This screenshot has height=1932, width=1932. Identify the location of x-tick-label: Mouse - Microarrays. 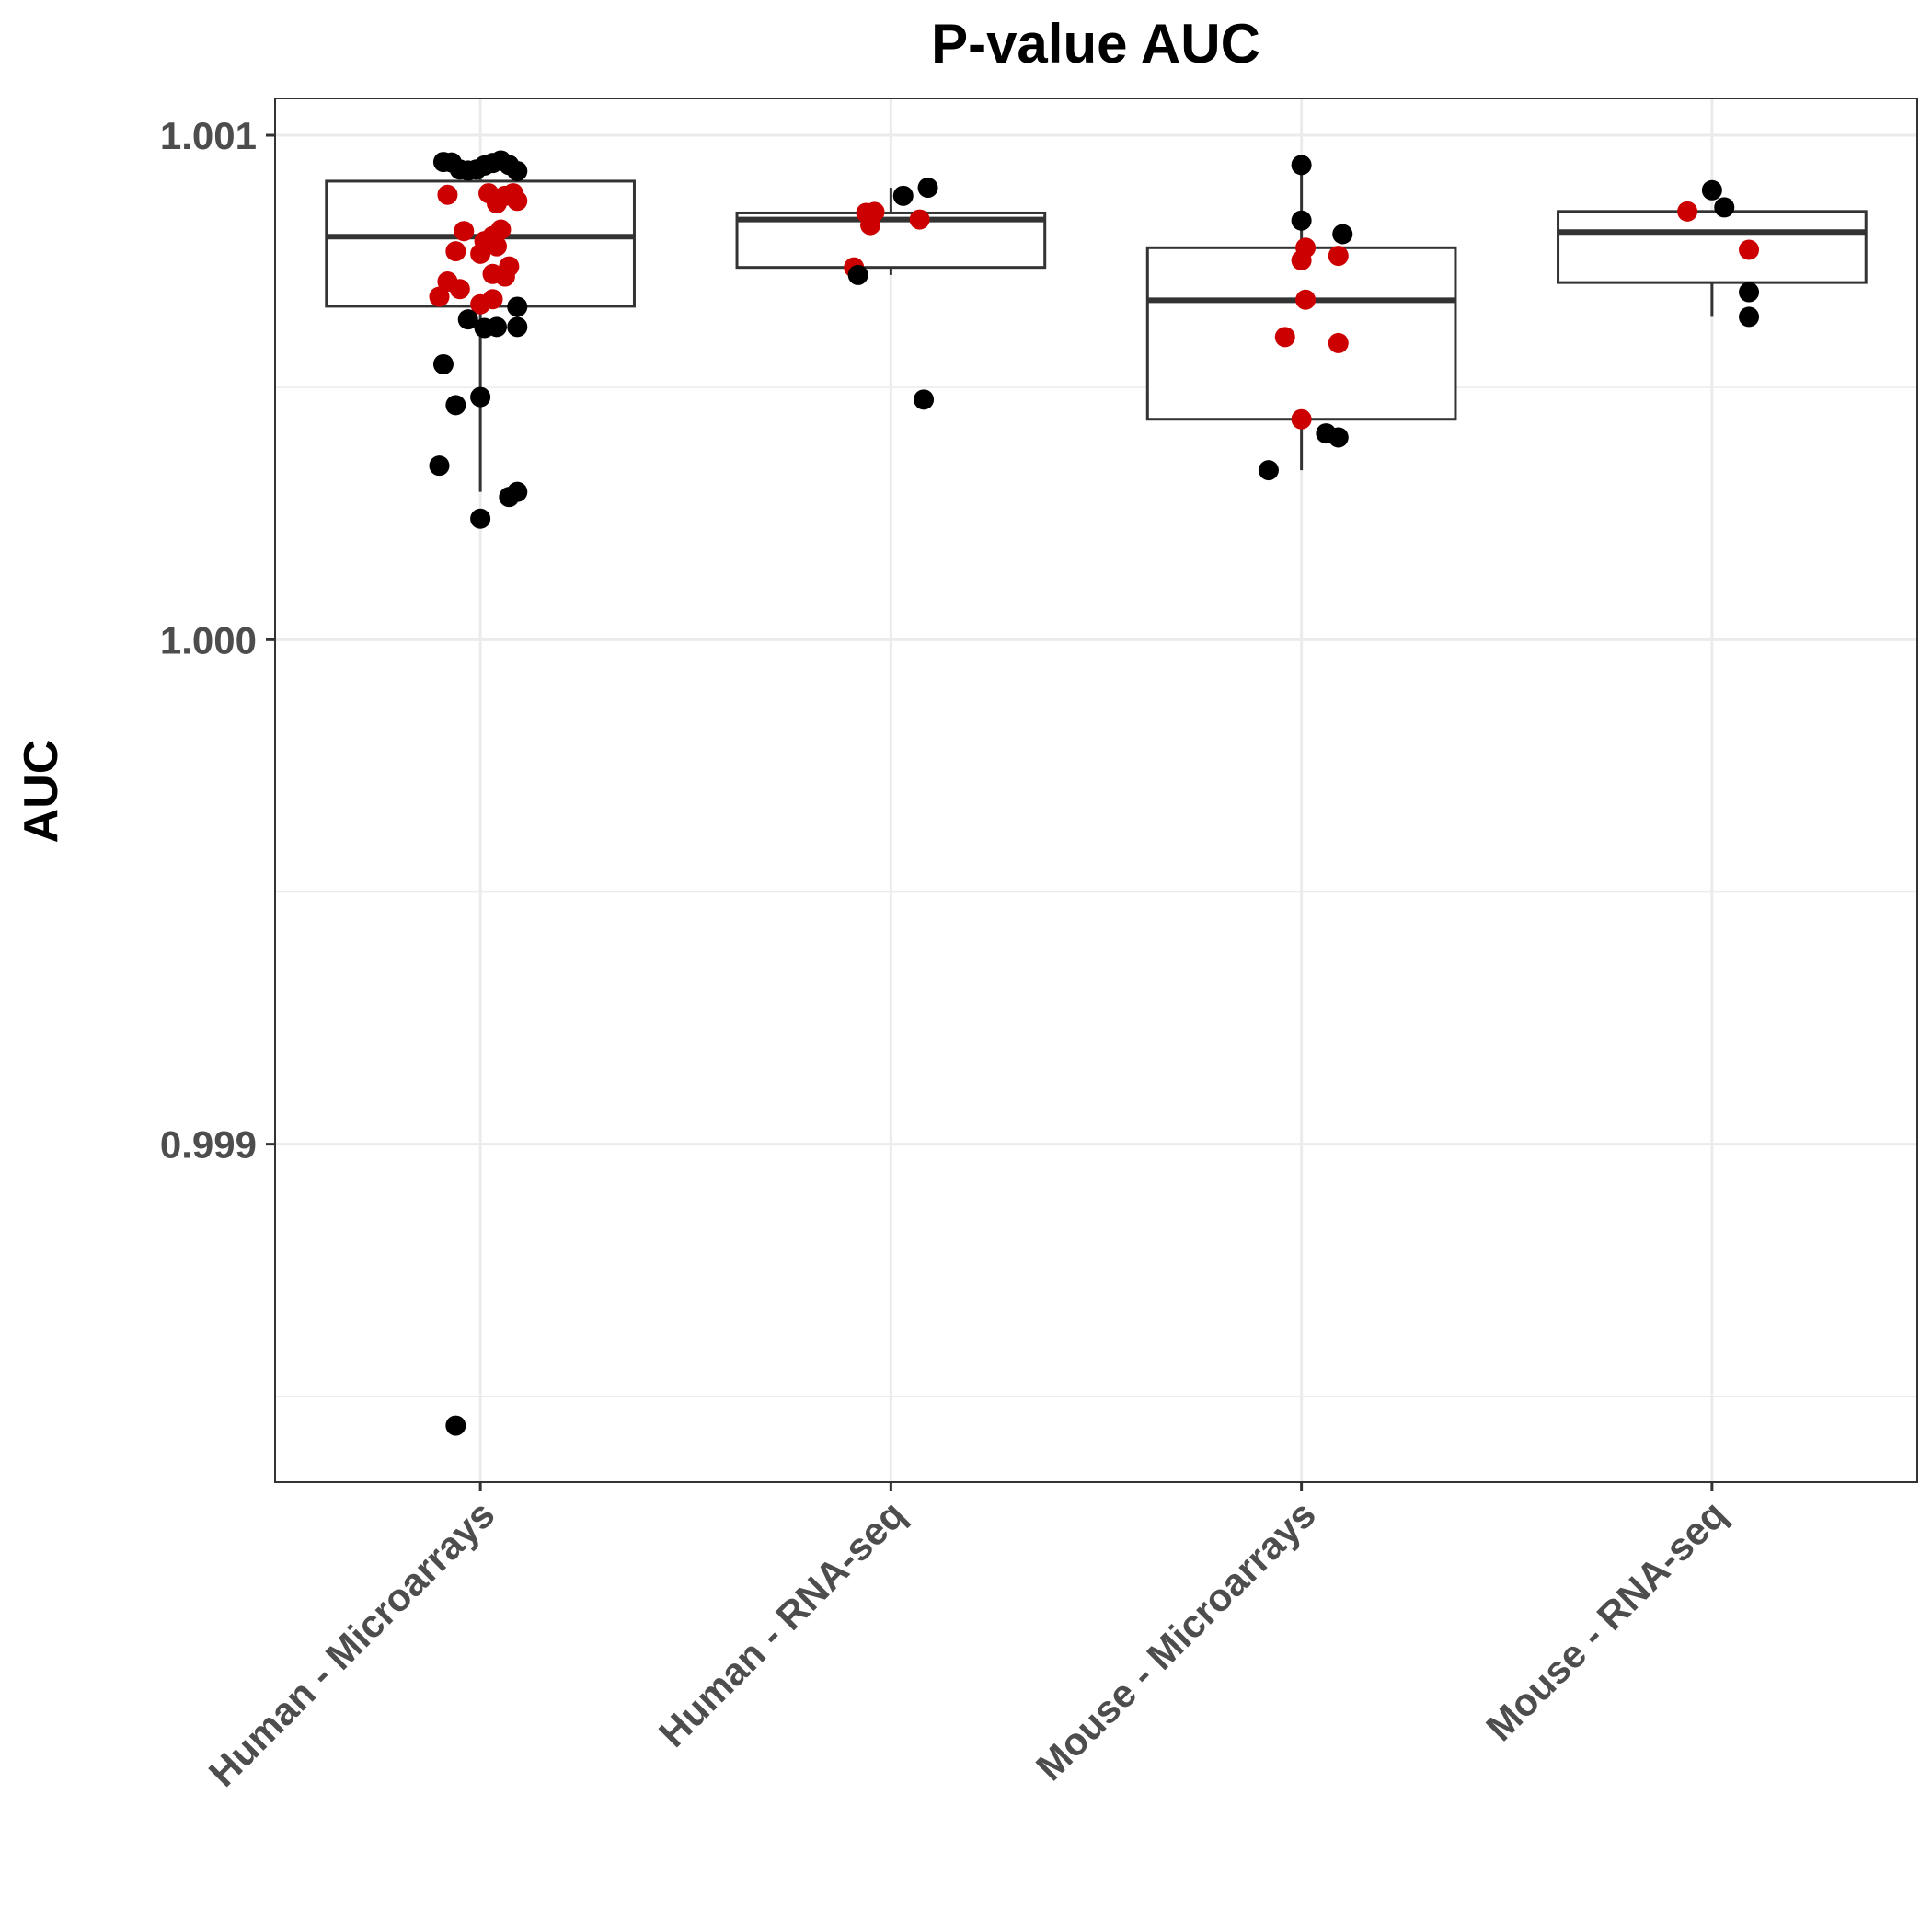
(1176, 1640).